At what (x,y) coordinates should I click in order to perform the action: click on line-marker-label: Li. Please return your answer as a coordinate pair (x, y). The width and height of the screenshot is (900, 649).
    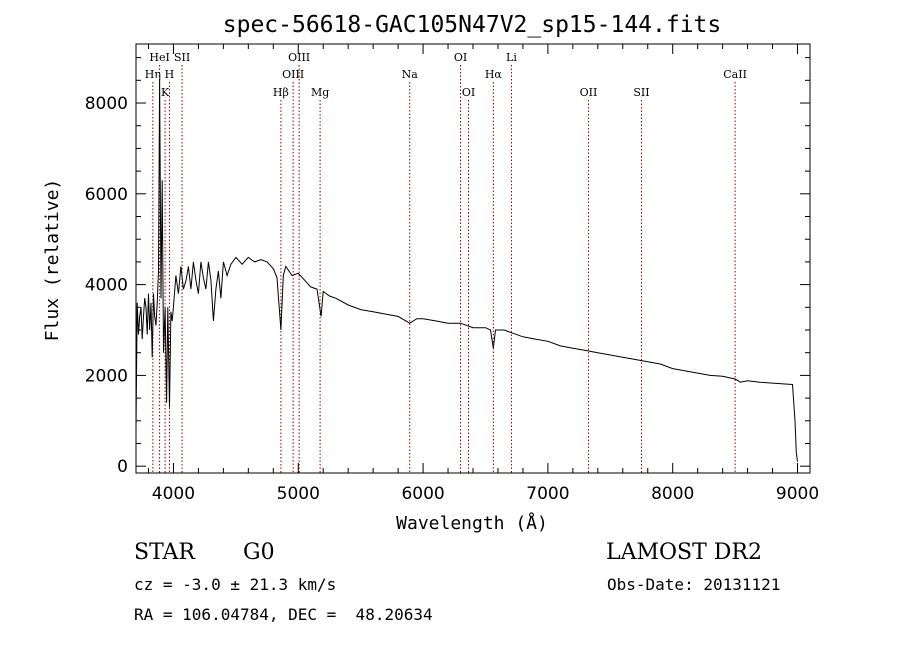
    Looking at the image, I should click on (511, 57).